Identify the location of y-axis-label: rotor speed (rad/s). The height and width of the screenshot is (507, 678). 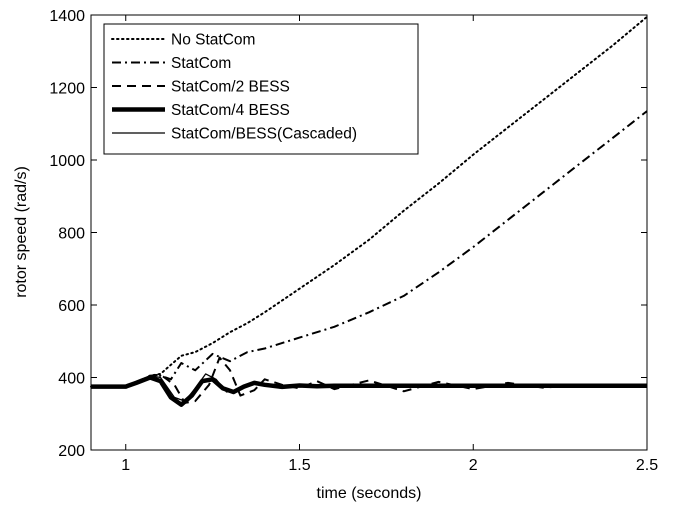
(21, 232).